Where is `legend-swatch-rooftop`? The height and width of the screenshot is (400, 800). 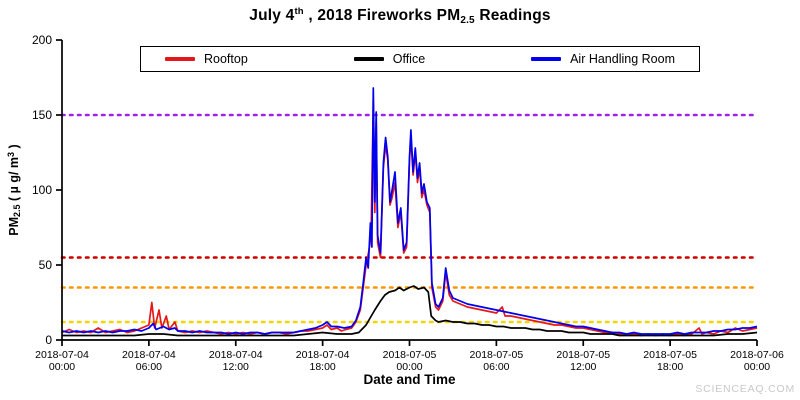
legend-swatch-rooftop is located at coordinates (180, 59).